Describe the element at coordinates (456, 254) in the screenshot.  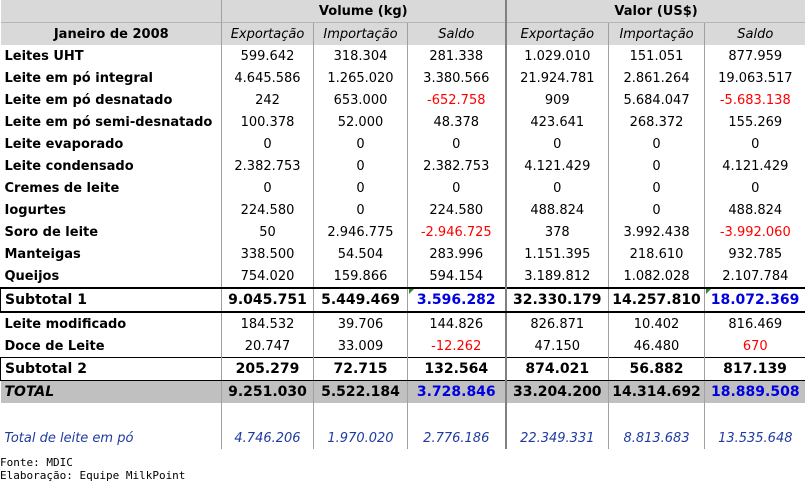
I see `volume-saldo-cell: 283.996` at that location.